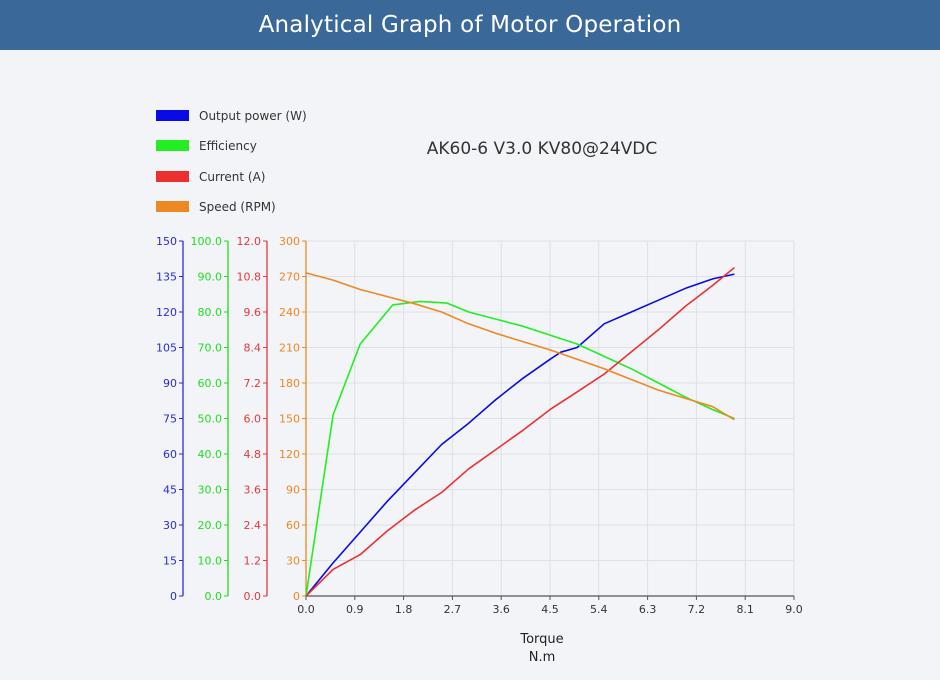 This screenshot has height=680, width=940. Describe the element at coordinates (210, 454) in the screenshot. I see `y-tick-label-efficiency: 40.0` at that location.